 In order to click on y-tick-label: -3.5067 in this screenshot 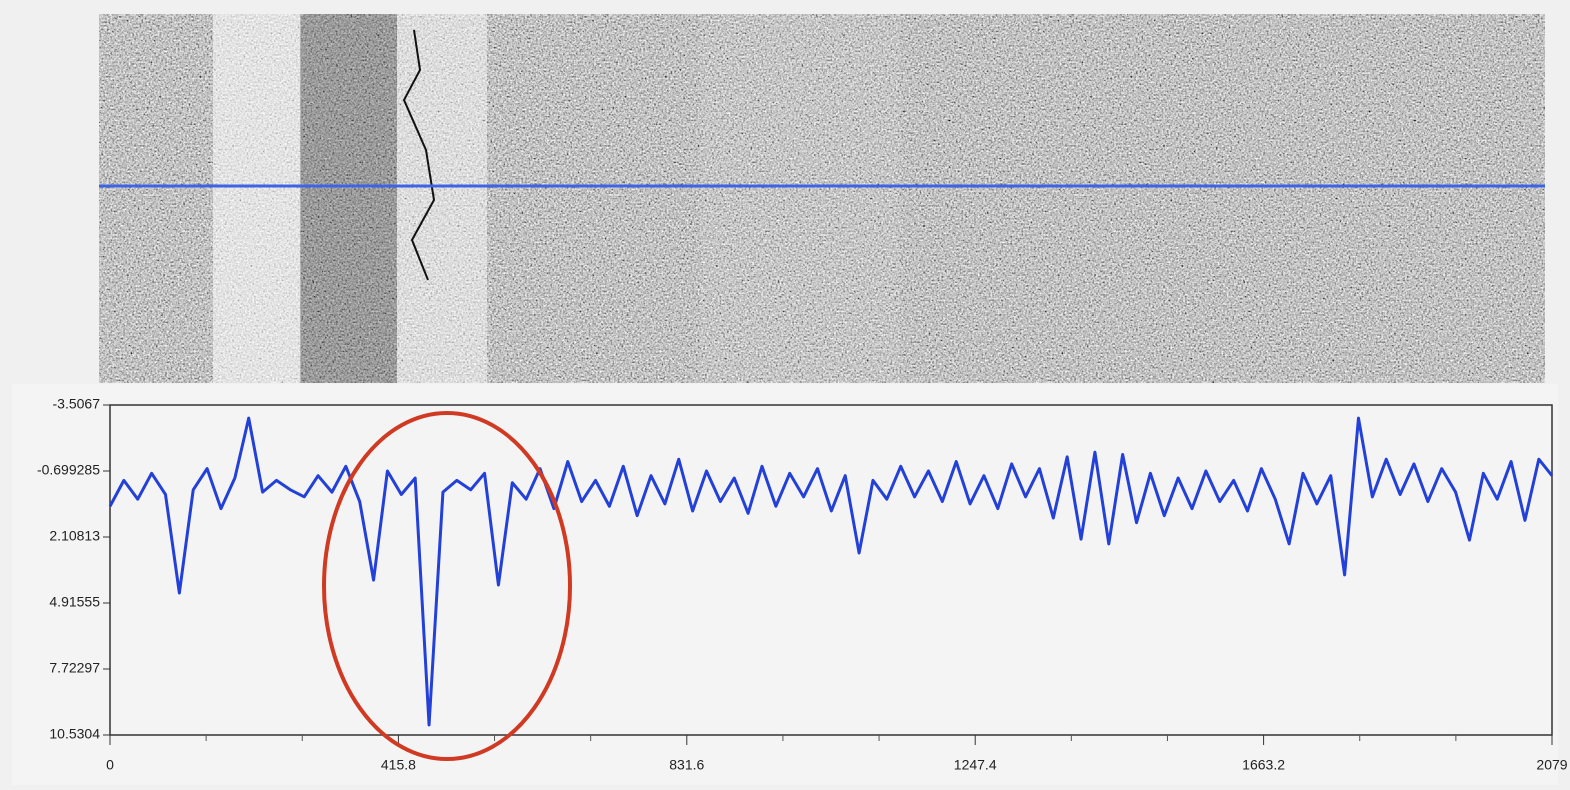, I will do `click(77, 404)`.